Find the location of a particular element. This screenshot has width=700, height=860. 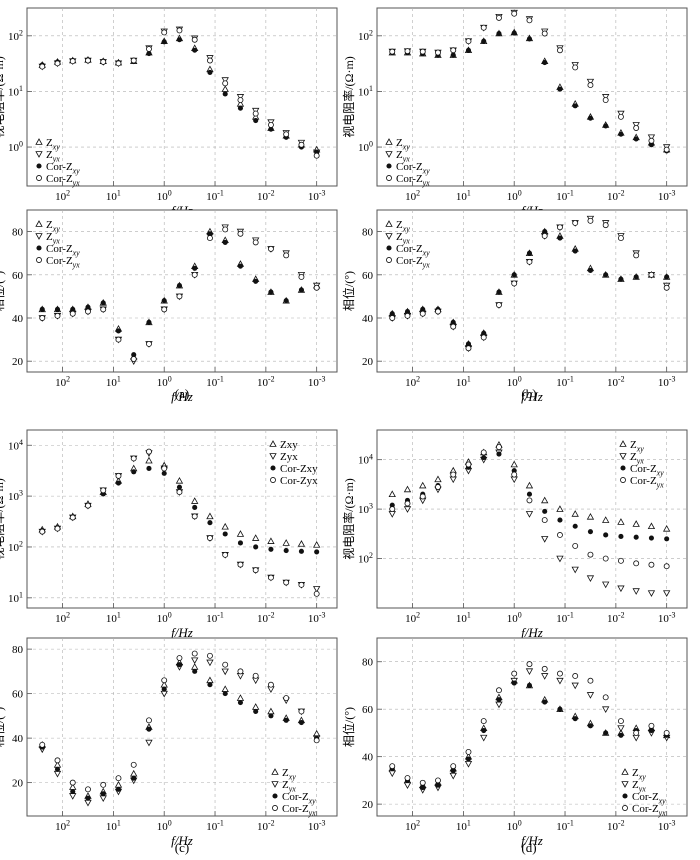

x-tick-label: 10⁰ is located at coordinates (514, 826).